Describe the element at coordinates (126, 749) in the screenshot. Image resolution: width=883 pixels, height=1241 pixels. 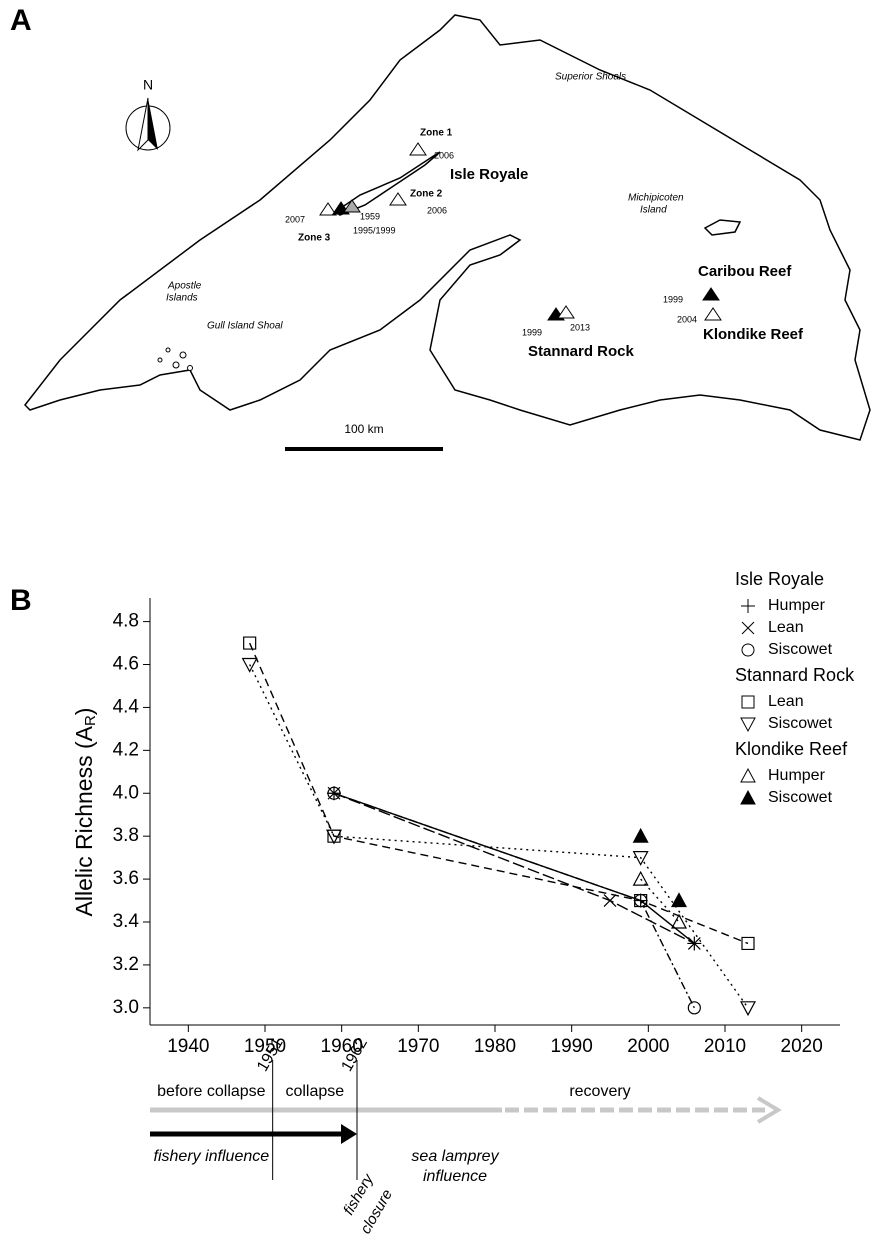
I see `y-tick-label: 4.2` at that location.